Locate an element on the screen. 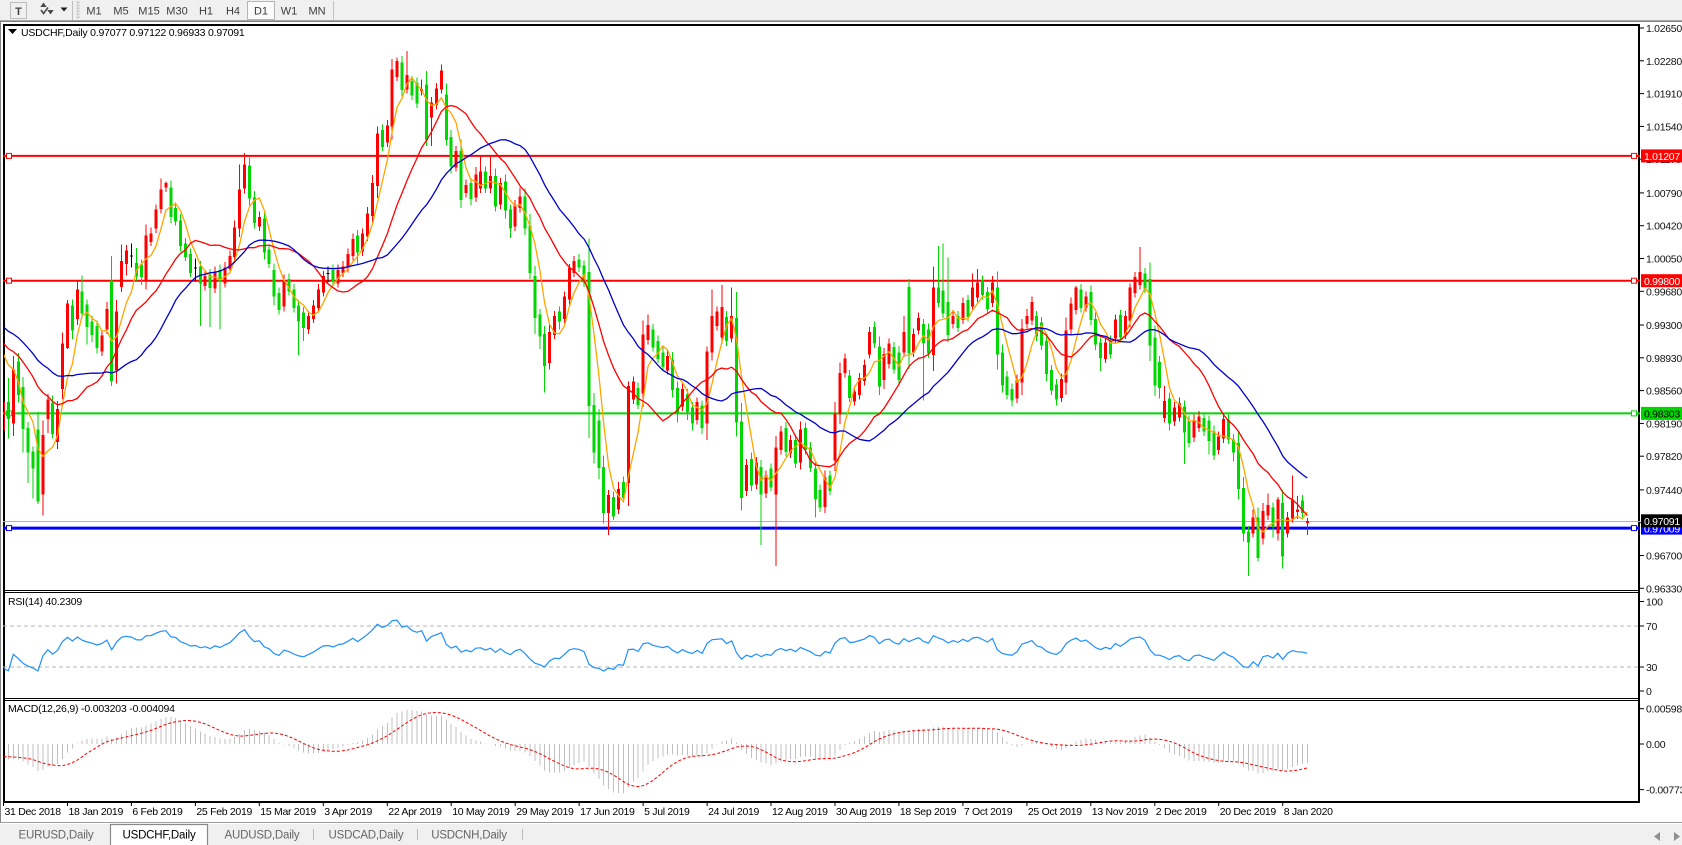 The width and height of the screenshot is (1682, 845). svg-text: 1.02280 is located at coordinates (1664, 62).